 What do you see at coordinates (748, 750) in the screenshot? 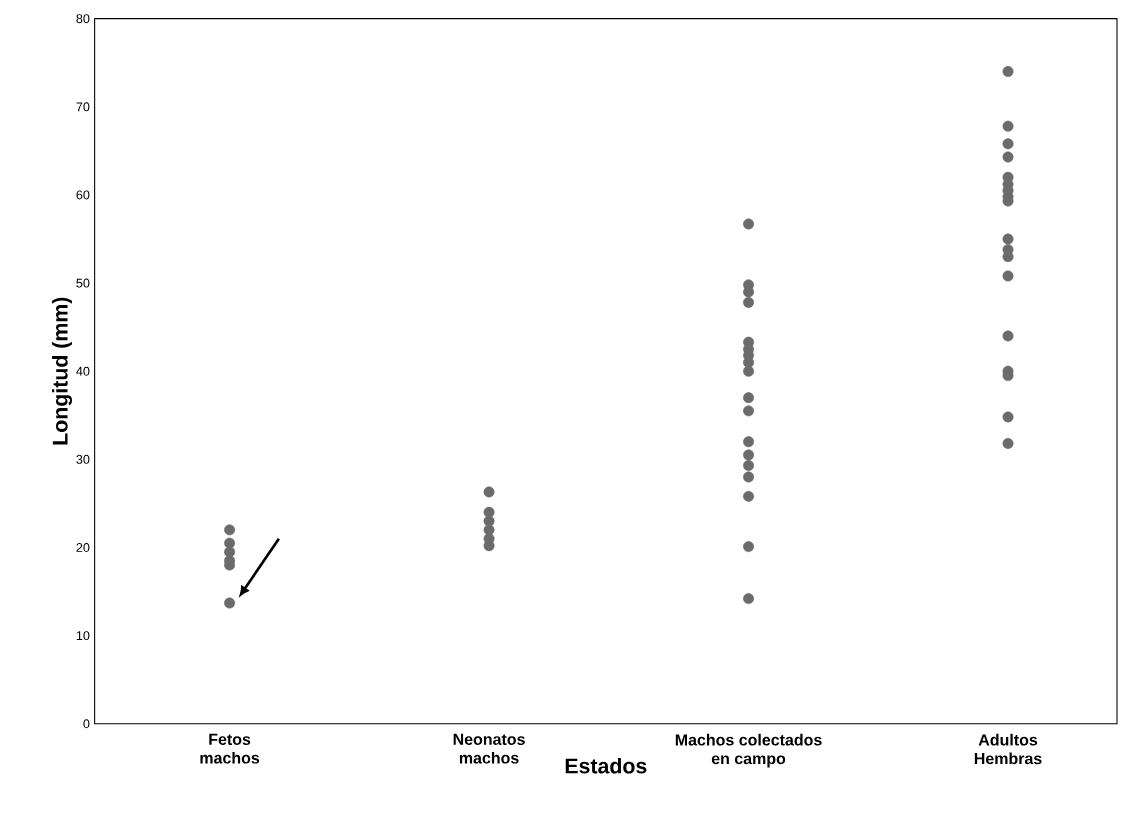
I see `x-tick-label: Machos colectados en campo` at bounding box center [748, 750].